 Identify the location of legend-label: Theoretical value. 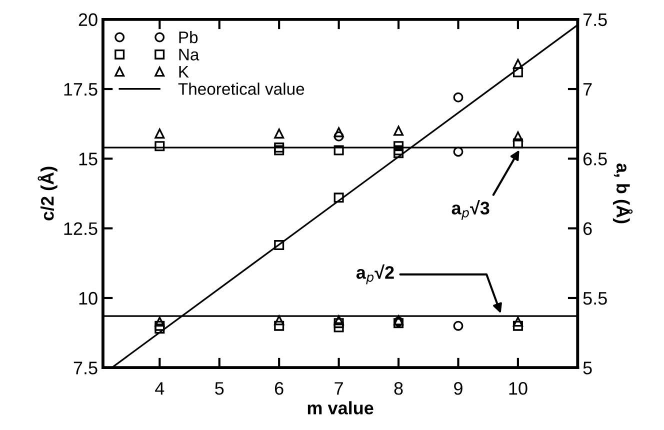
(241, 88).